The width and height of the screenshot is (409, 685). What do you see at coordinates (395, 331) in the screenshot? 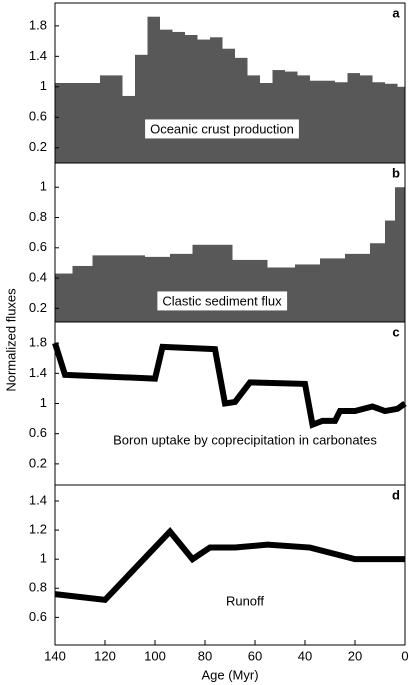
I see `panel-label: c` at bounding box center [395, 331].